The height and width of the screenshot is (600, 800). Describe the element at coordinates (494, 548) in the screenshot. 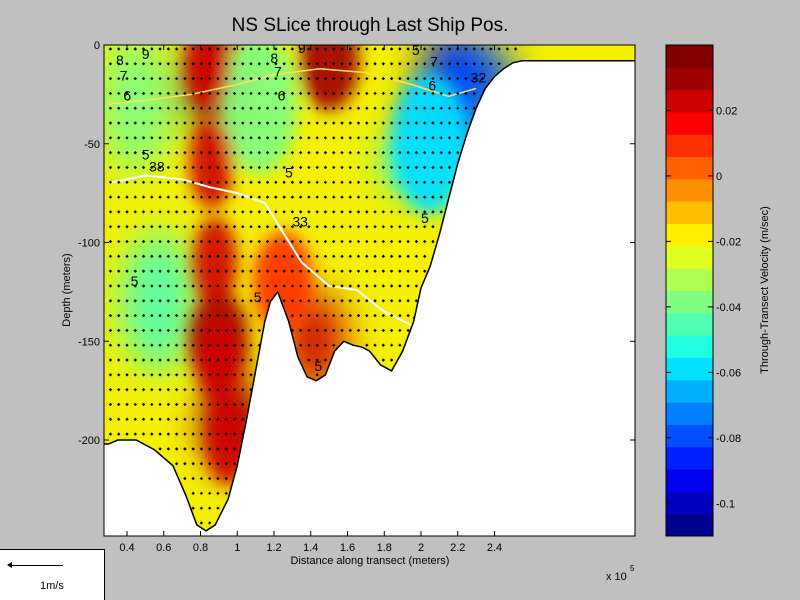

I see `x-tick-label: 2.4` at that location.